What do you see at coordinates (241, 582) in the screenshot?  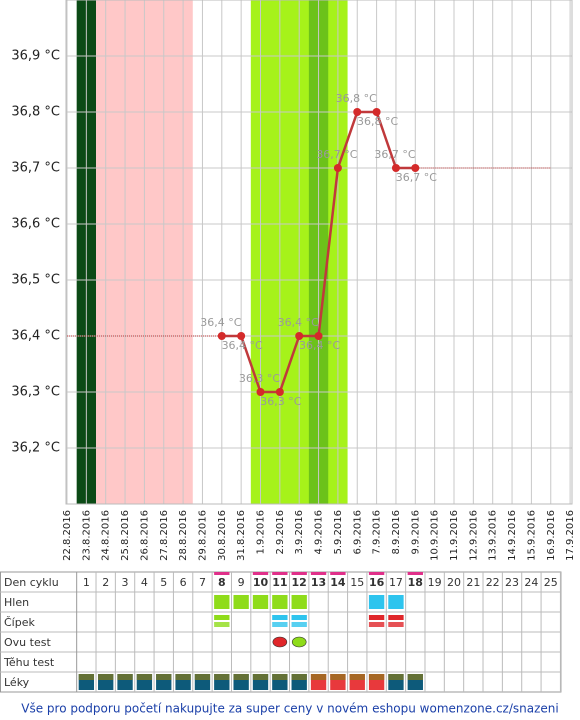 I see `day-number: 9` at bounding box center [241, 582].